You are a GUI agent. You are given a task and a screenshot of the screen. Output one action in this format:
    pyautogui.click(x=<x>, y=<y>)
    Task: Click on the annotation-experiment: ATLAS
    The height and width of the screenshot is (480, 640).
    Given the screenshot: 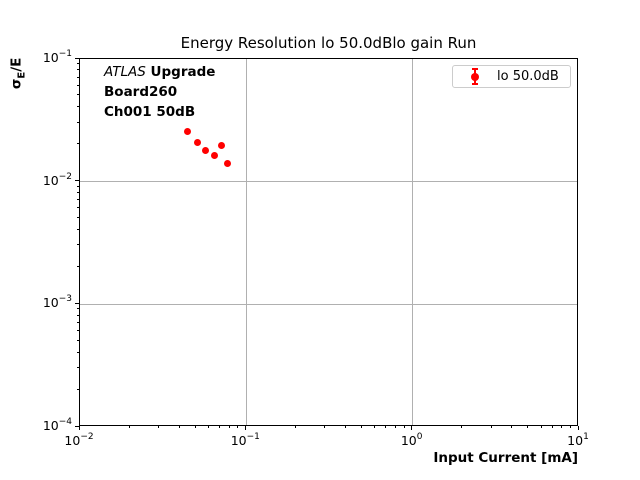 What is the action you would take?
    pyautogui.click(x=125, y=72)
    